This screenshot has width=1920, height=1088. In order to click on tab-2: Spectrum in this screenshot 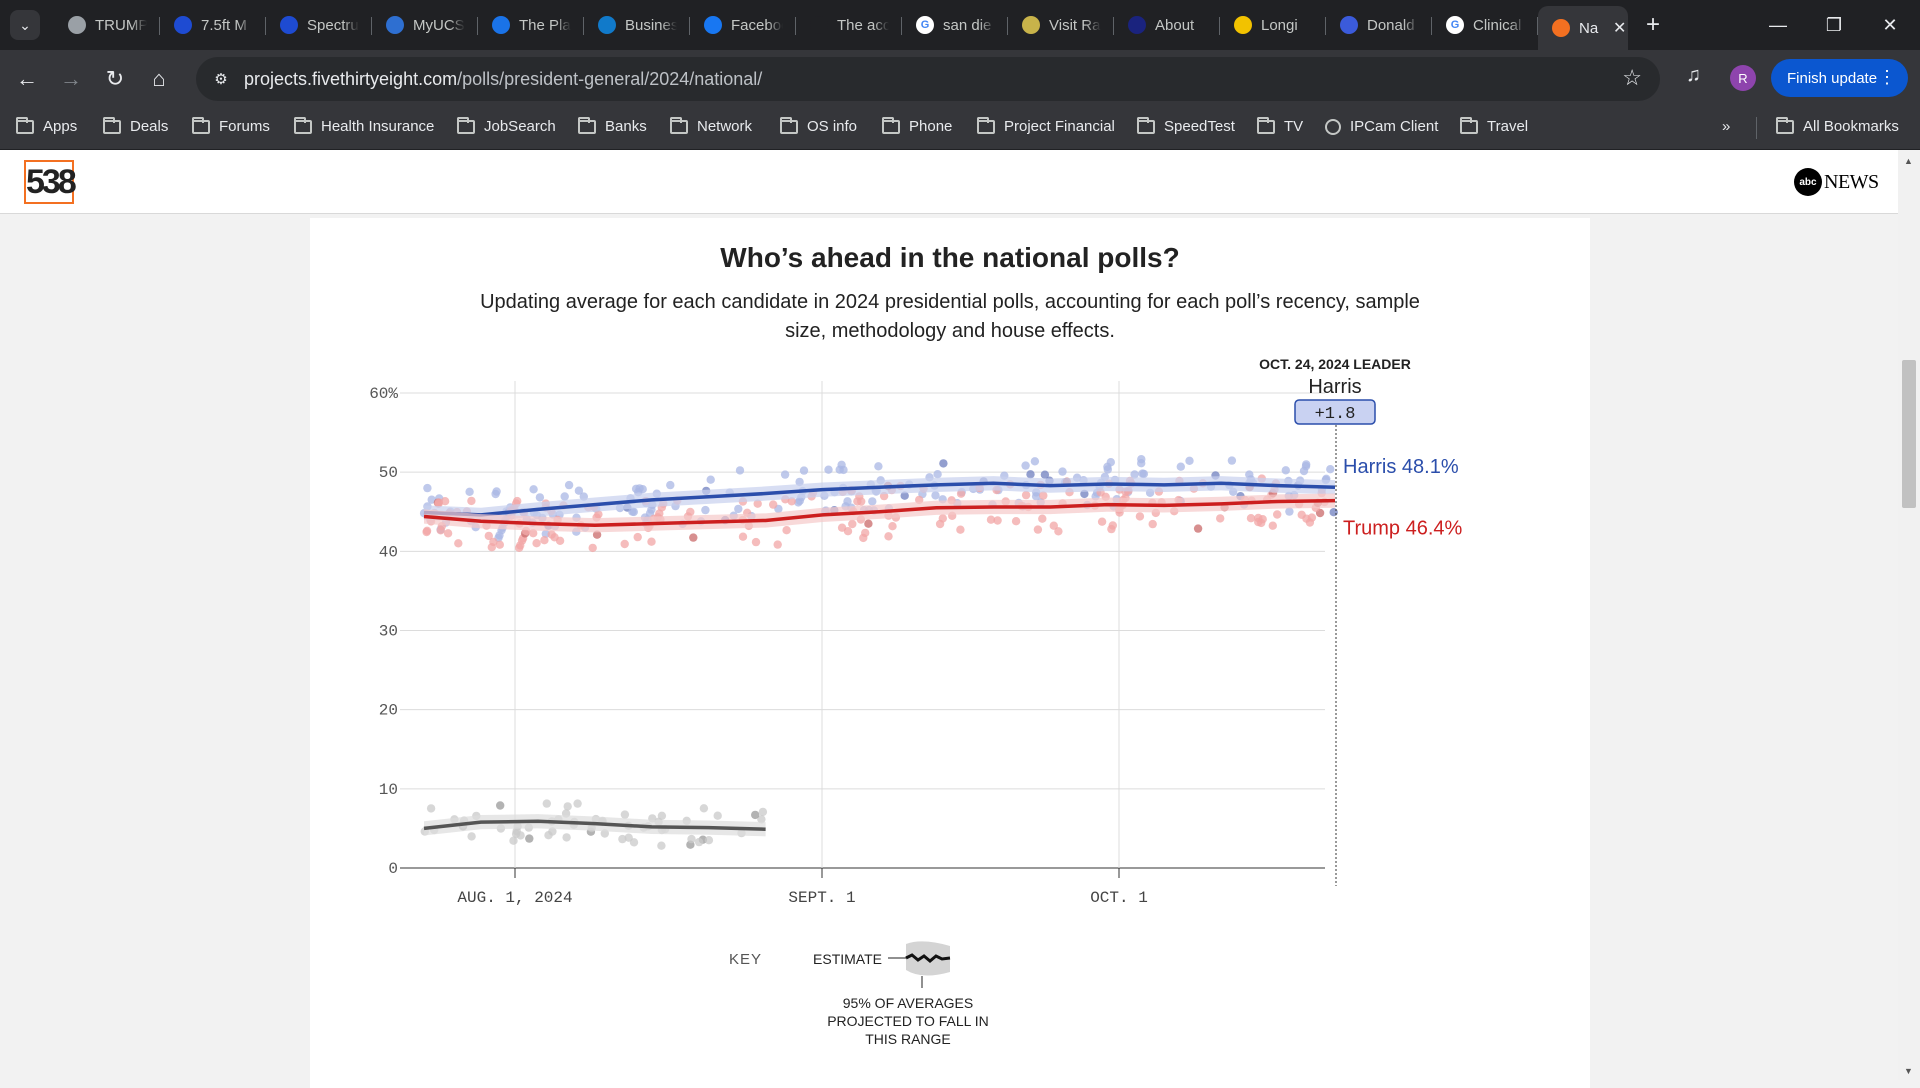, I will do `click(319, 25)`.